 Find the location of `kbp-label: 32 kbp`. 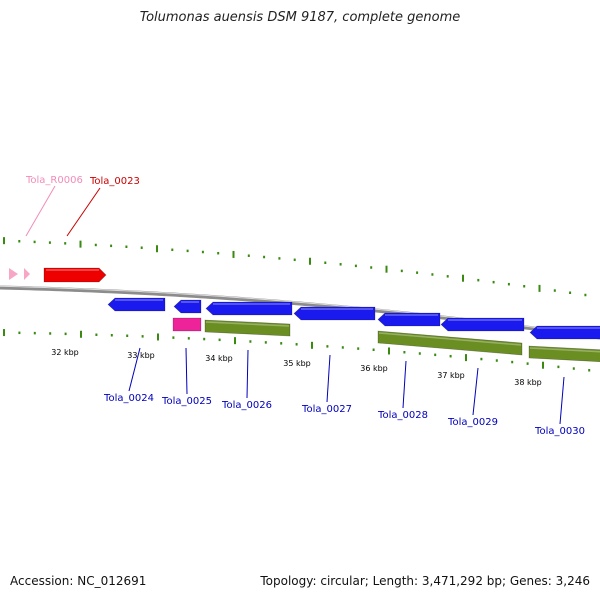

kbp-label: 32 kbp is located at coordinates (65, 352).